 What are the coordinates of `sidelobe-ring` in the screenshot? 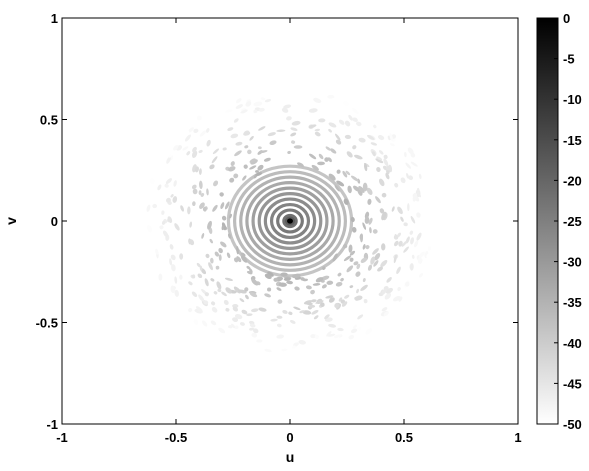 It's located at (290, 221).